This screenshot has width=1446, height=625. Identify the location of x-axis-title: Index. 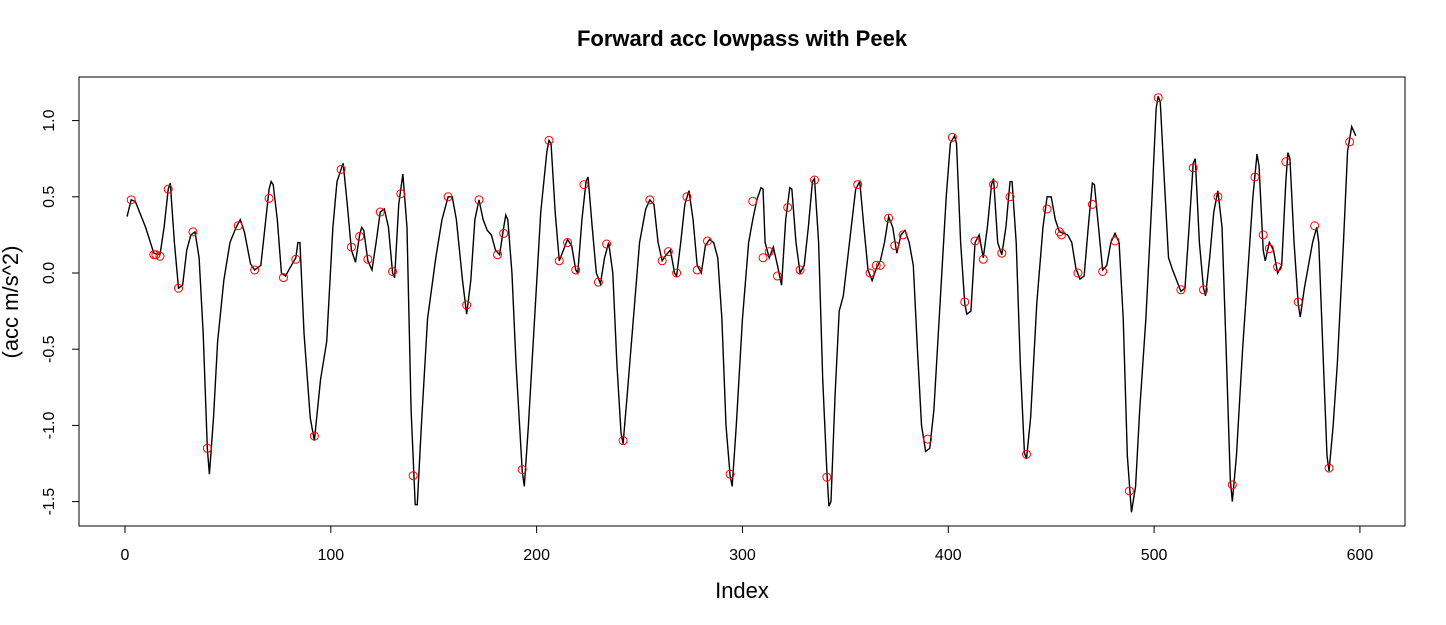
(742, 590).